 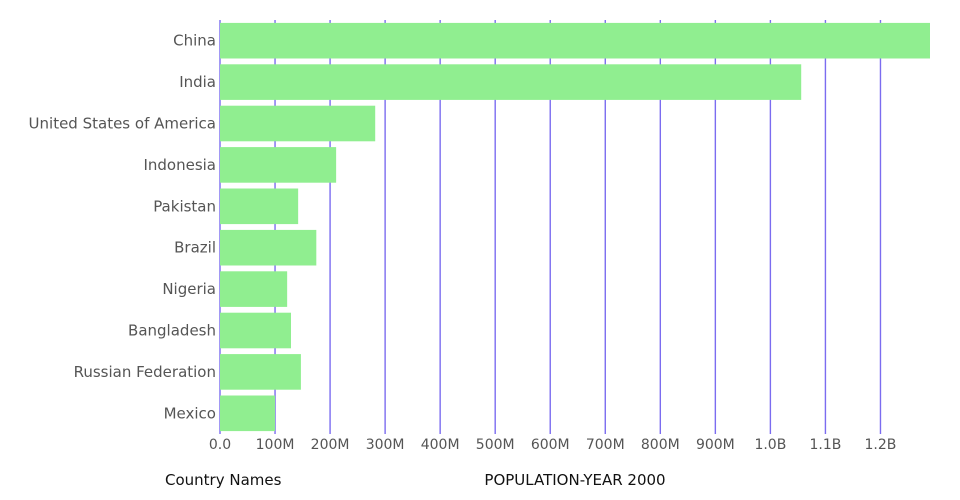 What do you see at coordinates (195, 248) in the screenshot?
I see `category-label: Brazil` at bounding box center [195, 248].